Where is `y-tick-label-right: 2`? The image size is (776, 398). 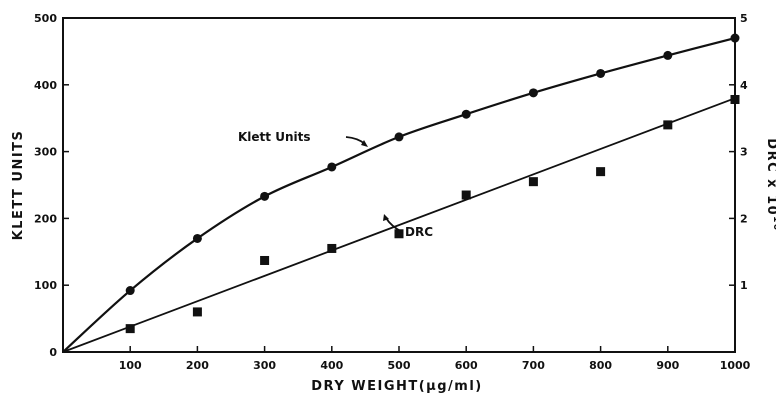 y-tick-label-right: 2 is located at coordinates (744, 218).